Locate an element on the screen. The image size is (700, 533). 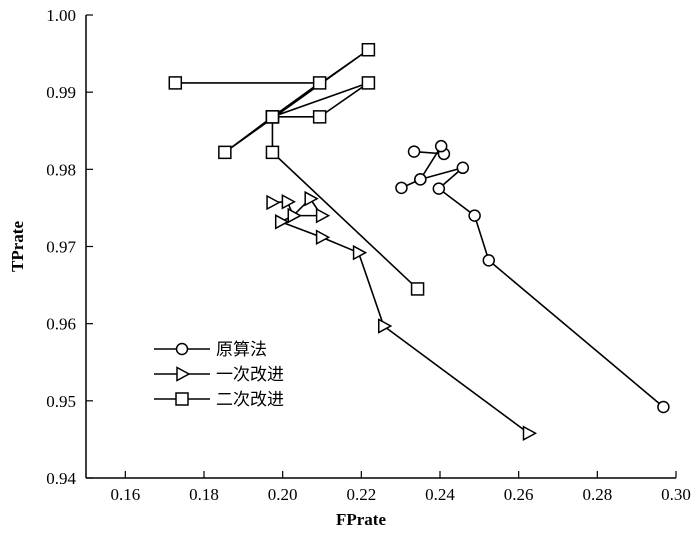
legend-label: 二次改进 is located at coordinates (250, 400).